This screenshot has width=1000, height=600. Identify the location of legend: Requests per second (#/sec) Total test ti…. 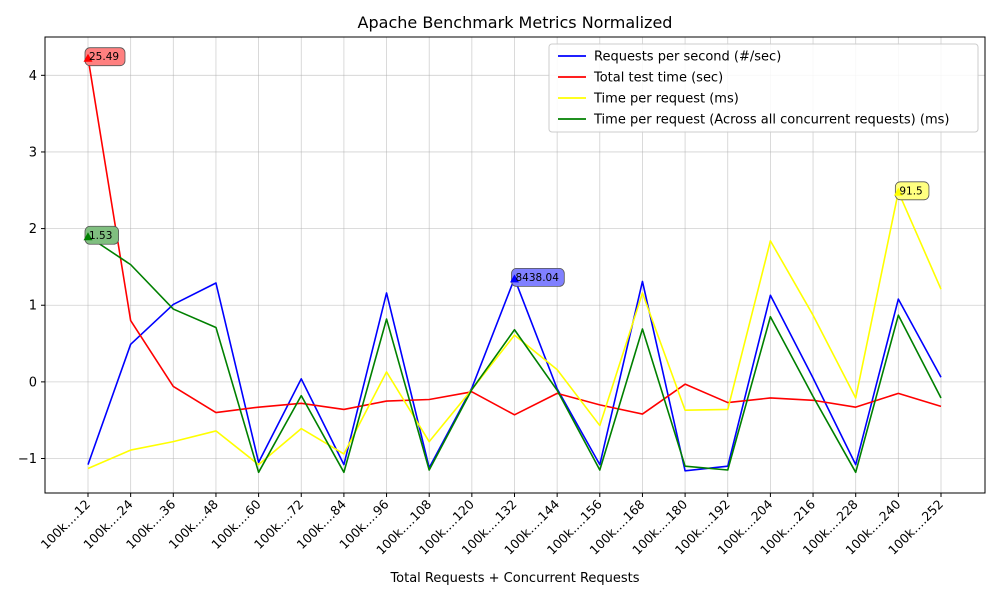
(763, 88).